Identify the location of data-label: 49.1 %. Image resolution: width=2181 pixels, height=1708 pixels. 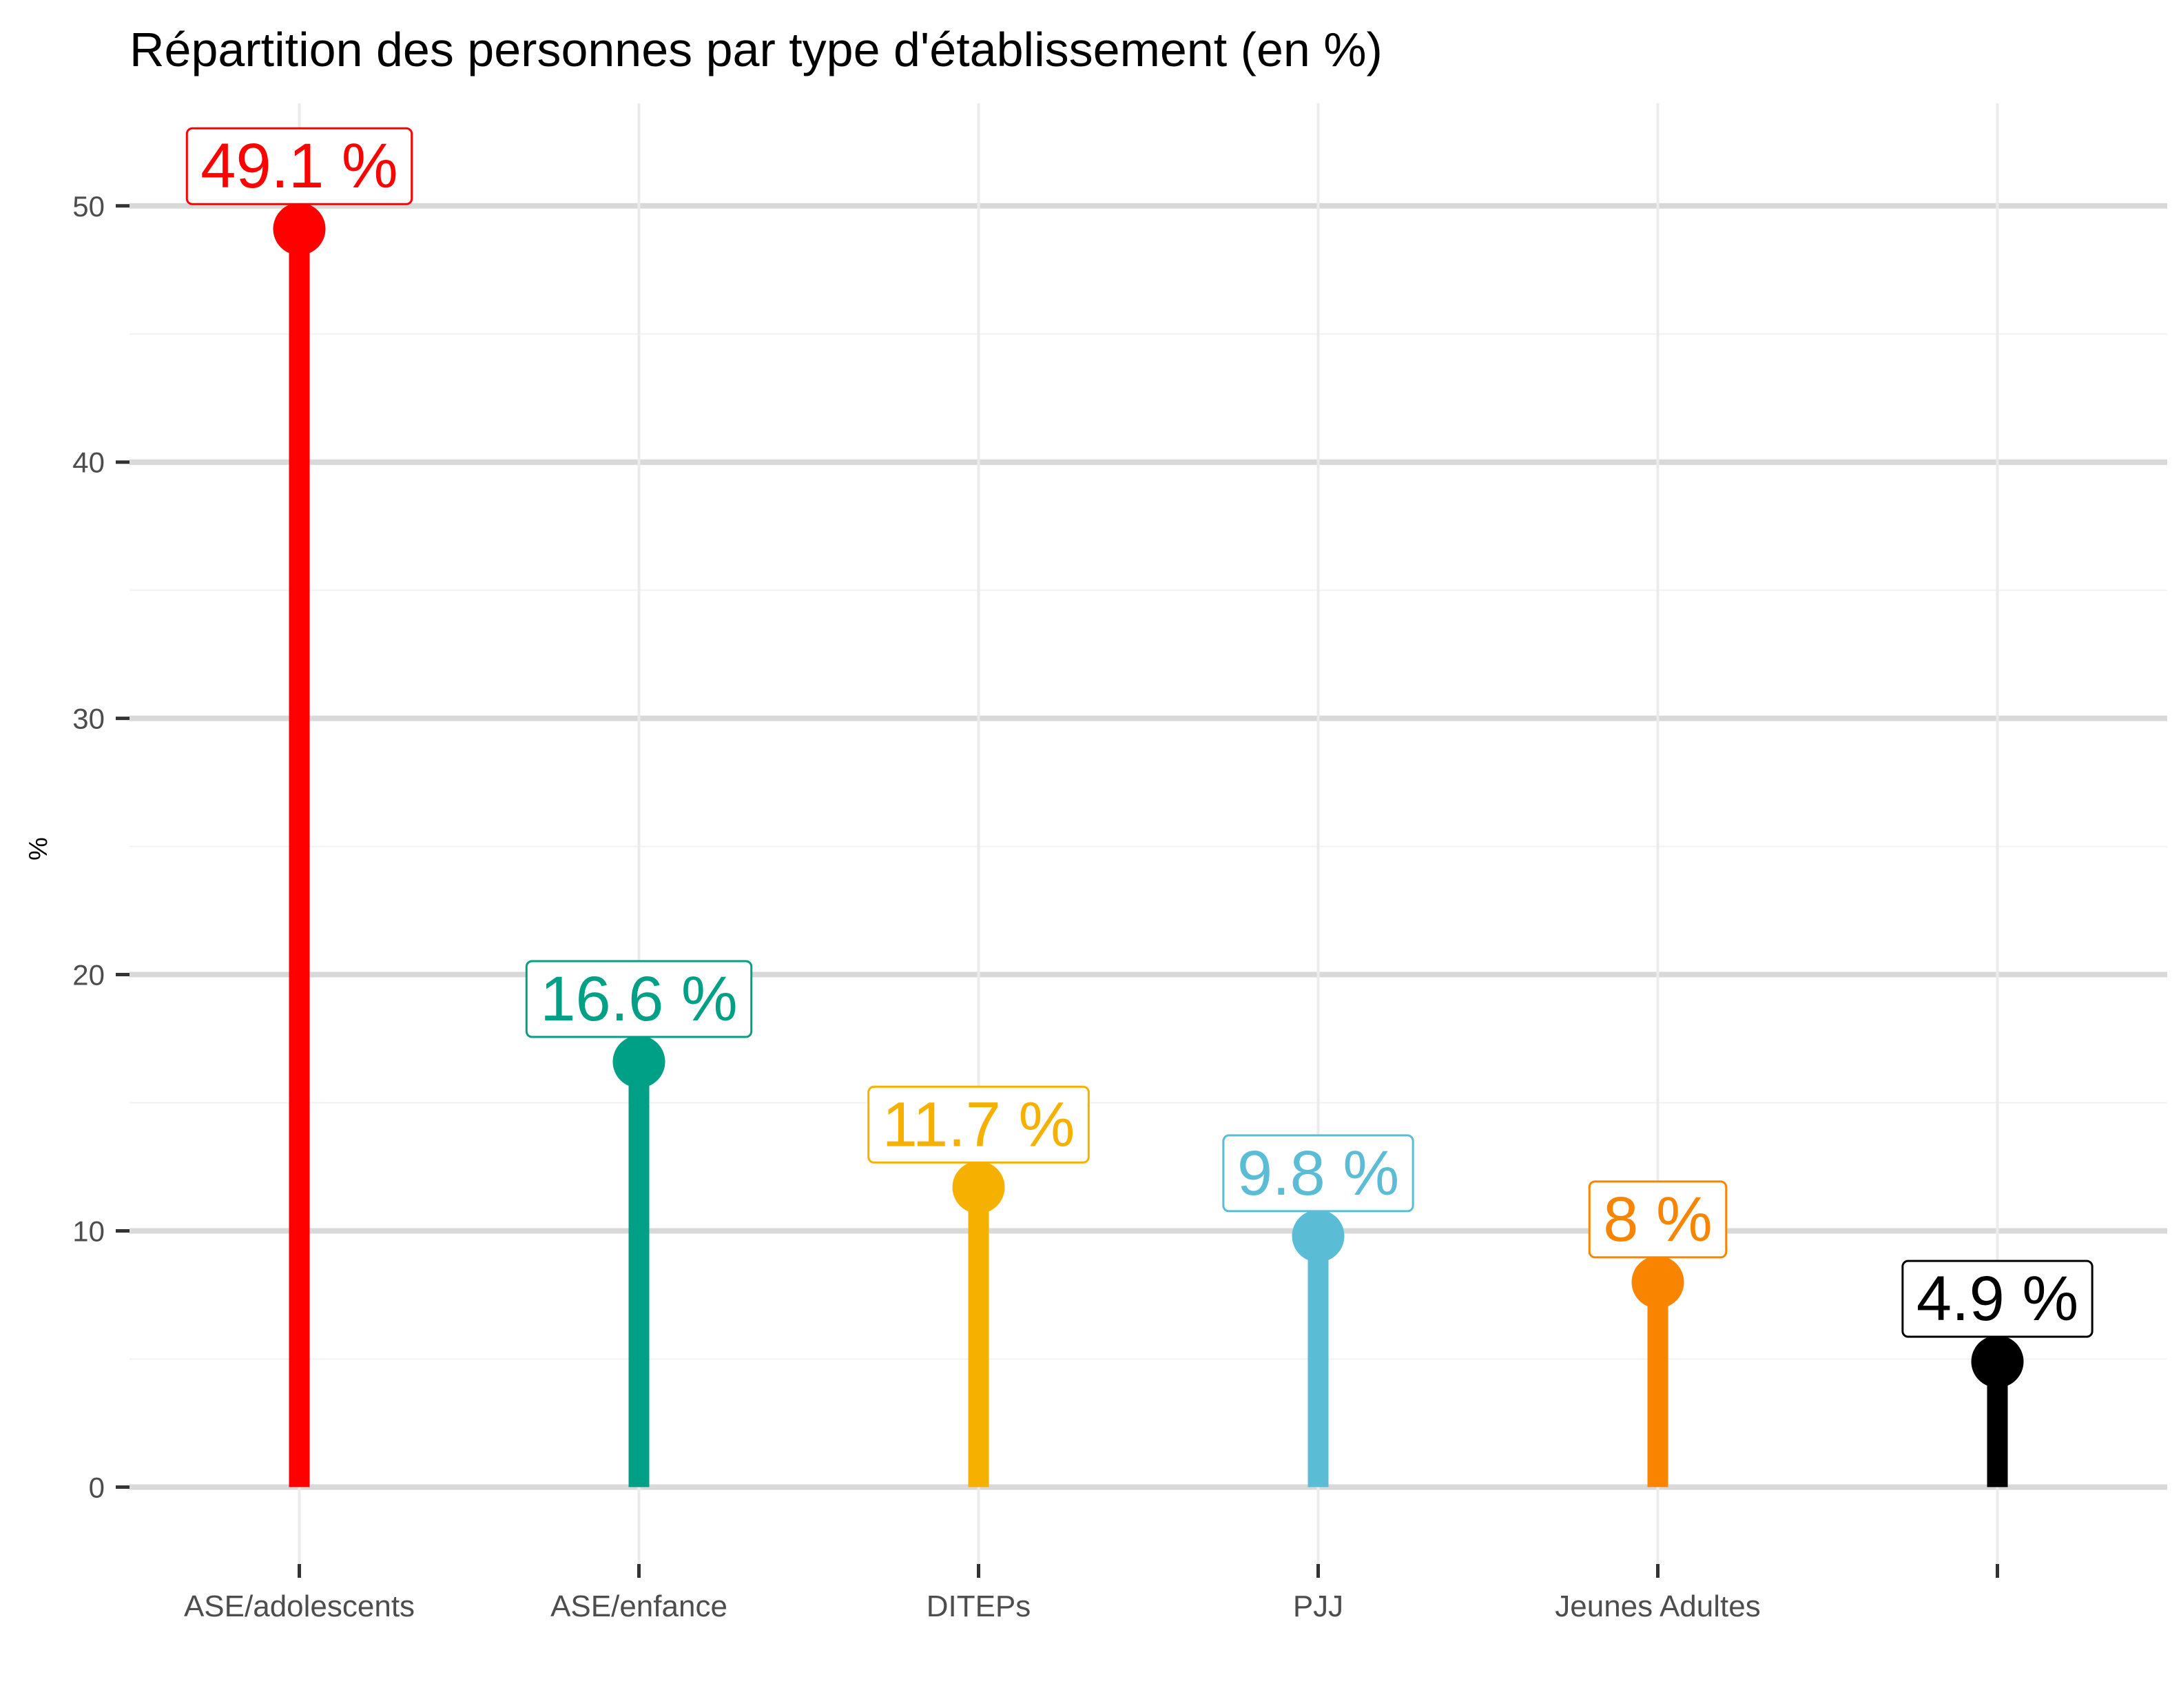
(298, 166).